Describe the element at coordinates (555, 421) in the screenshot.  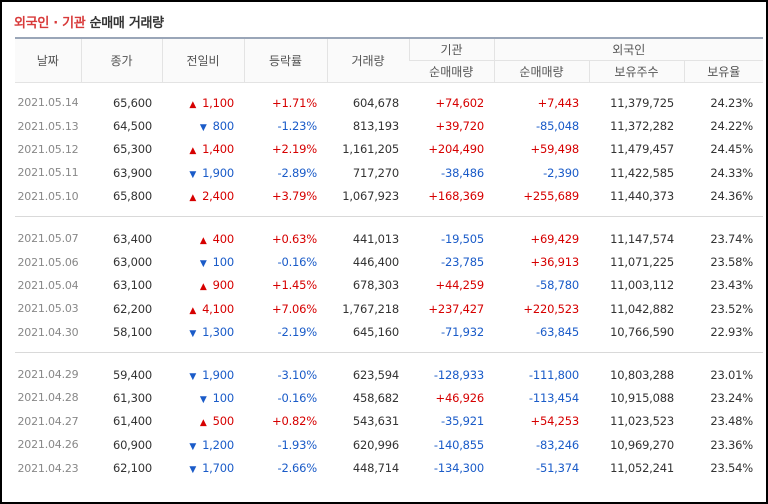
I see `cell-foreign-net: +54,253` at that location.